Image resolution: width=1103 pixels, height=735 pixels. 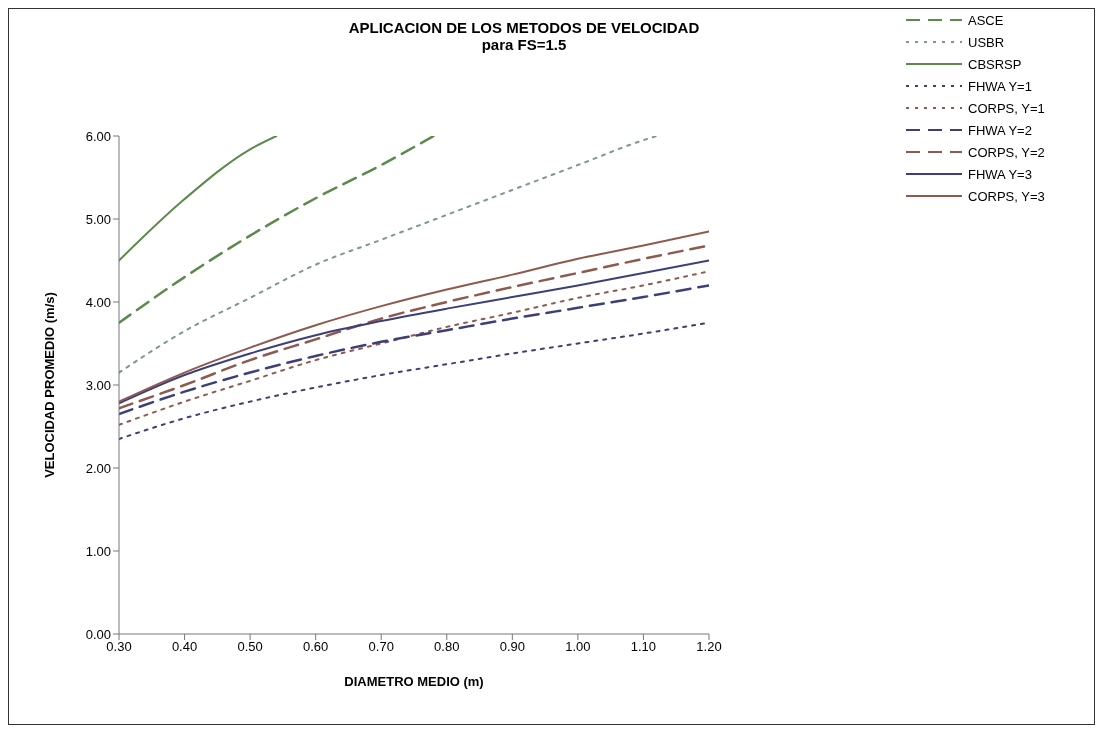 What do you see at coordinates (709, 647) in the screenshot?
I see `x-tick-label: 1.20` at bounding box center [709, 647].